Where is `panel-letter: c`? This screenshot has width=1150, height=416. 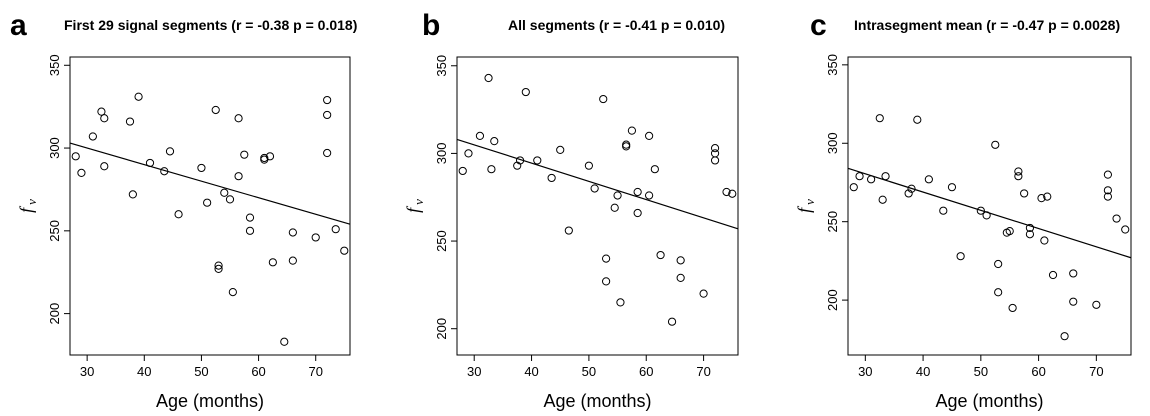
panel-letter: c is located at coordinates (818, 25).